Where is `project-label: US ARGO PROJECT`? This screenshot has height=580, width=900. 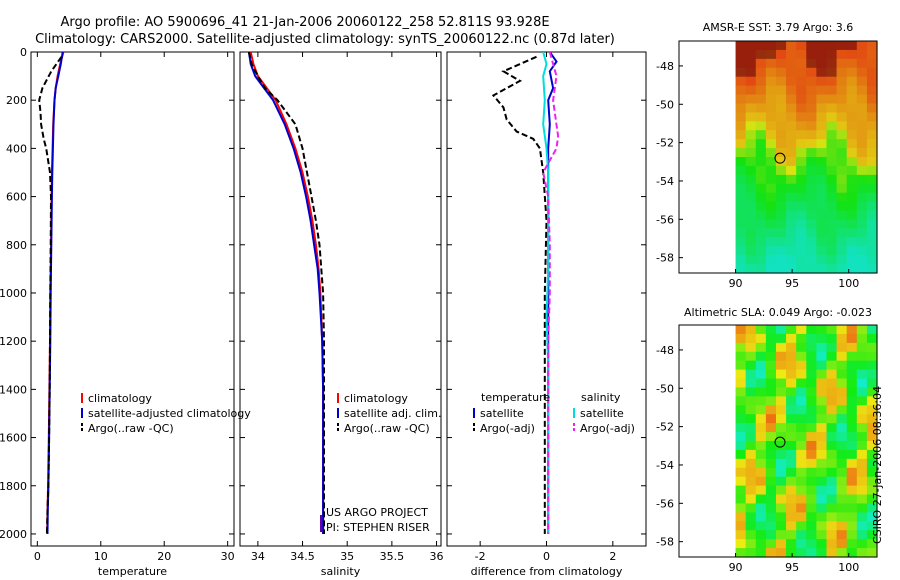 project-label: US ARGO PROJECT is located at coordinates (377, 512).